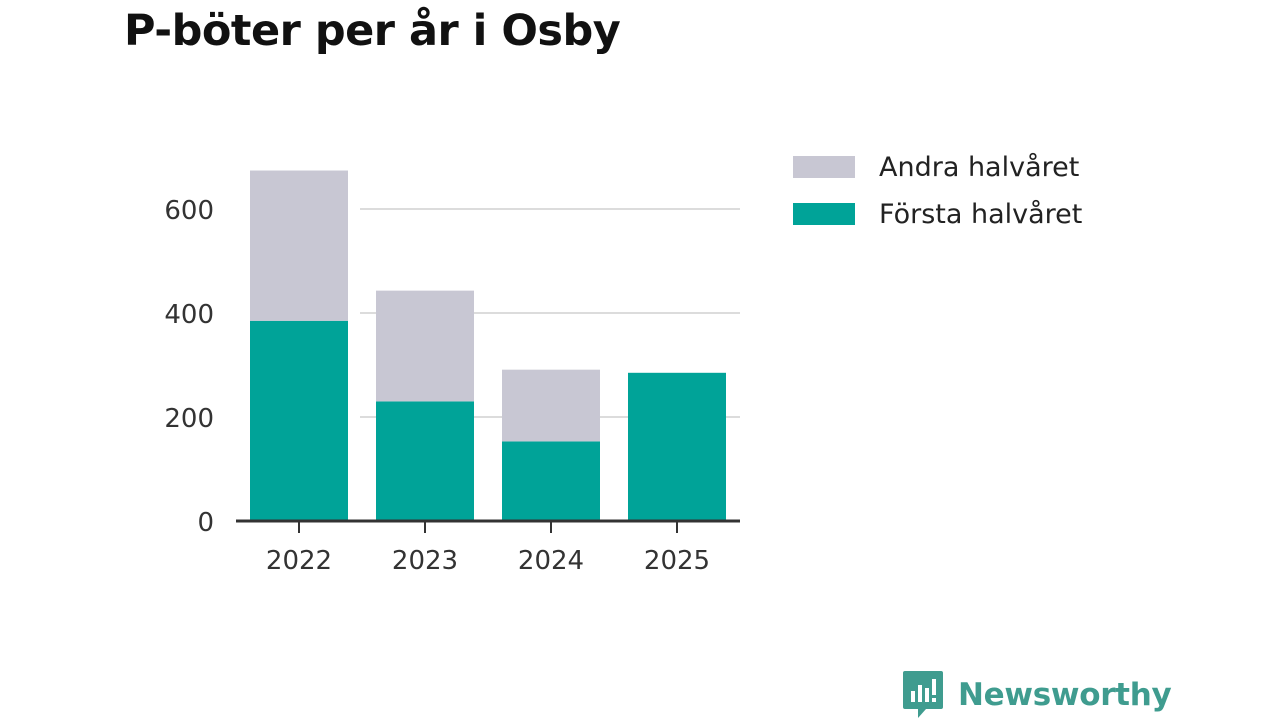 The width and height of the screenshot is (1280, 720). Describe the element at coordinates (551, 481) in the screenshot. I see `bar-forsta-2024` at that location.